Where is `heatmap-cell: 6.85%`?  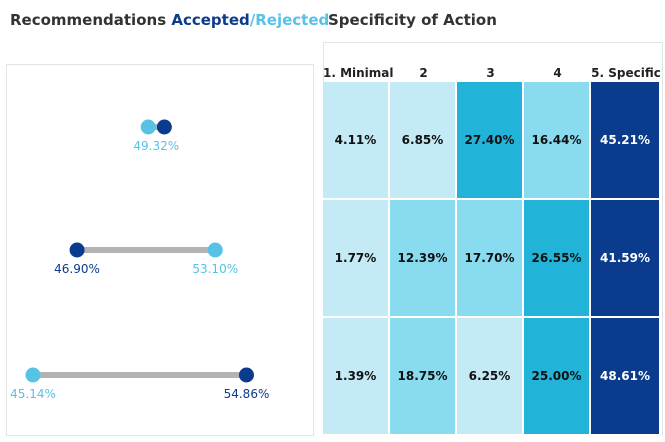 heatmap-cell: 6.85% is located at coordinates (423, 141).